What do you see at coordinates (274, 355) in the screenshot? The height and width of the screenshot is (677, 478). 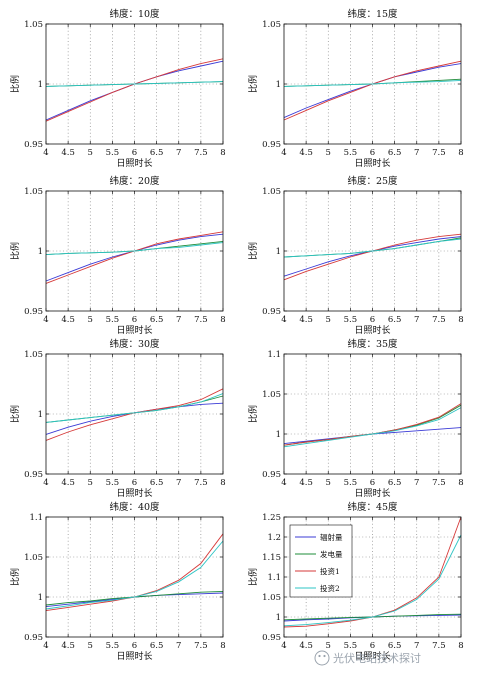 I see `y-tick-label: 1.1` at bounding box center [274, 355].